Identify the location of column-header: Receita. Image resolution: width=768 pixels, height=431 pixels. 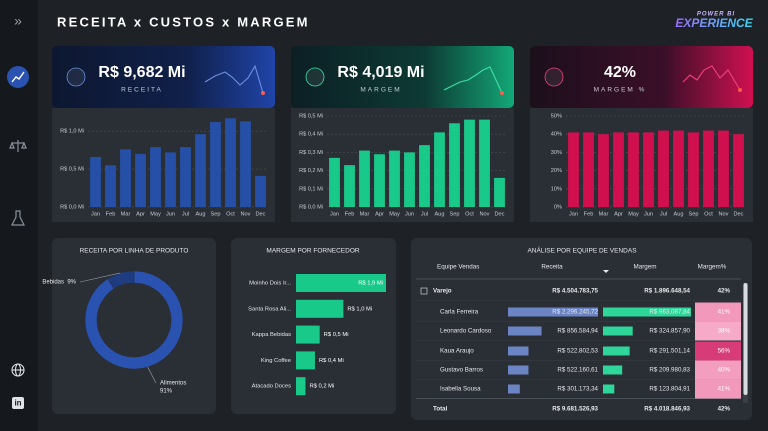
(552, 267).